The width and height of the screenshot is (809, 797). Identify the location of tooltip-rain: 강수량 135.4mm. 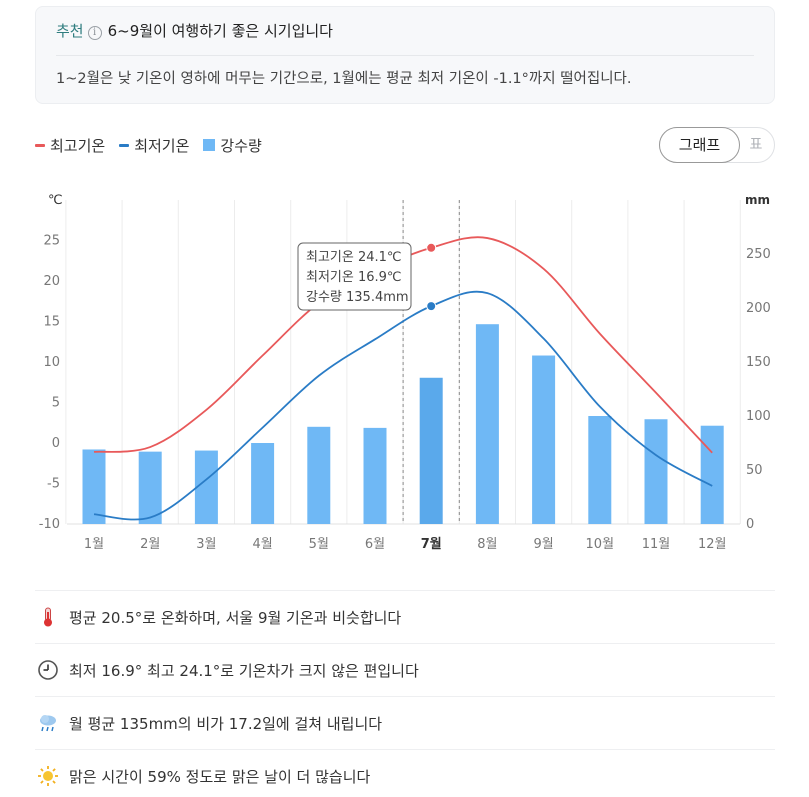
(357, 297).